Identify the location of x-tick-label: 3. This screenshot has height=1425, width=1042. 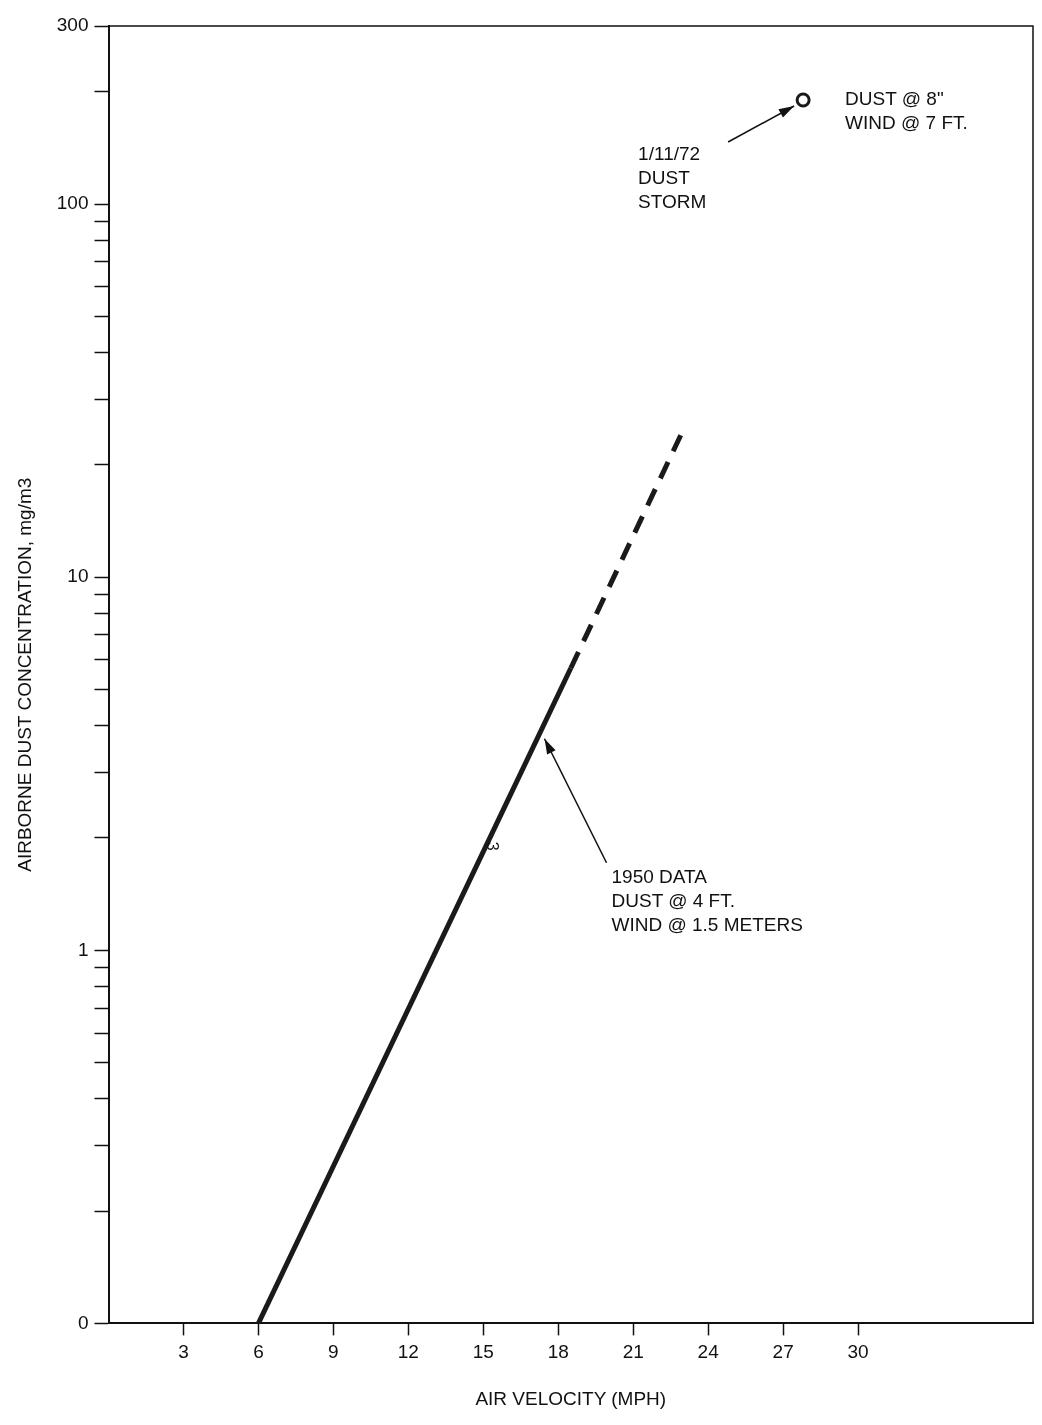
(183, 1352).